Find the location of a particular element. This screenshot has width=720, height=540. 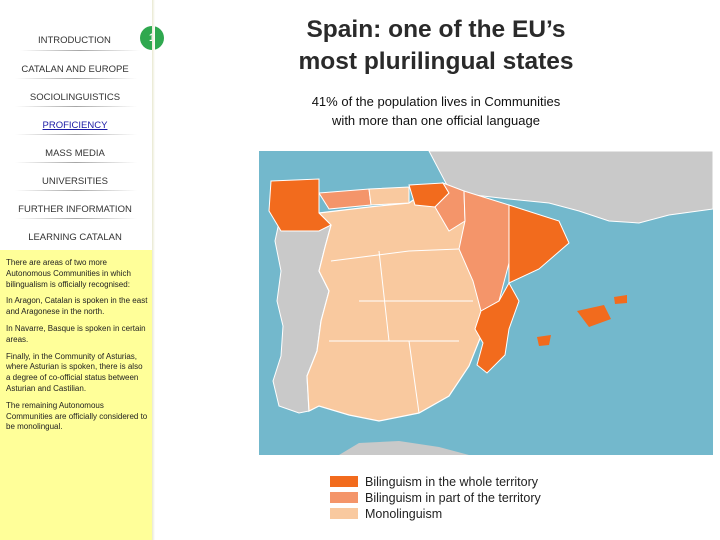

nav-item-introduction: INTRODUCTION is located at coordinates (74, 40).